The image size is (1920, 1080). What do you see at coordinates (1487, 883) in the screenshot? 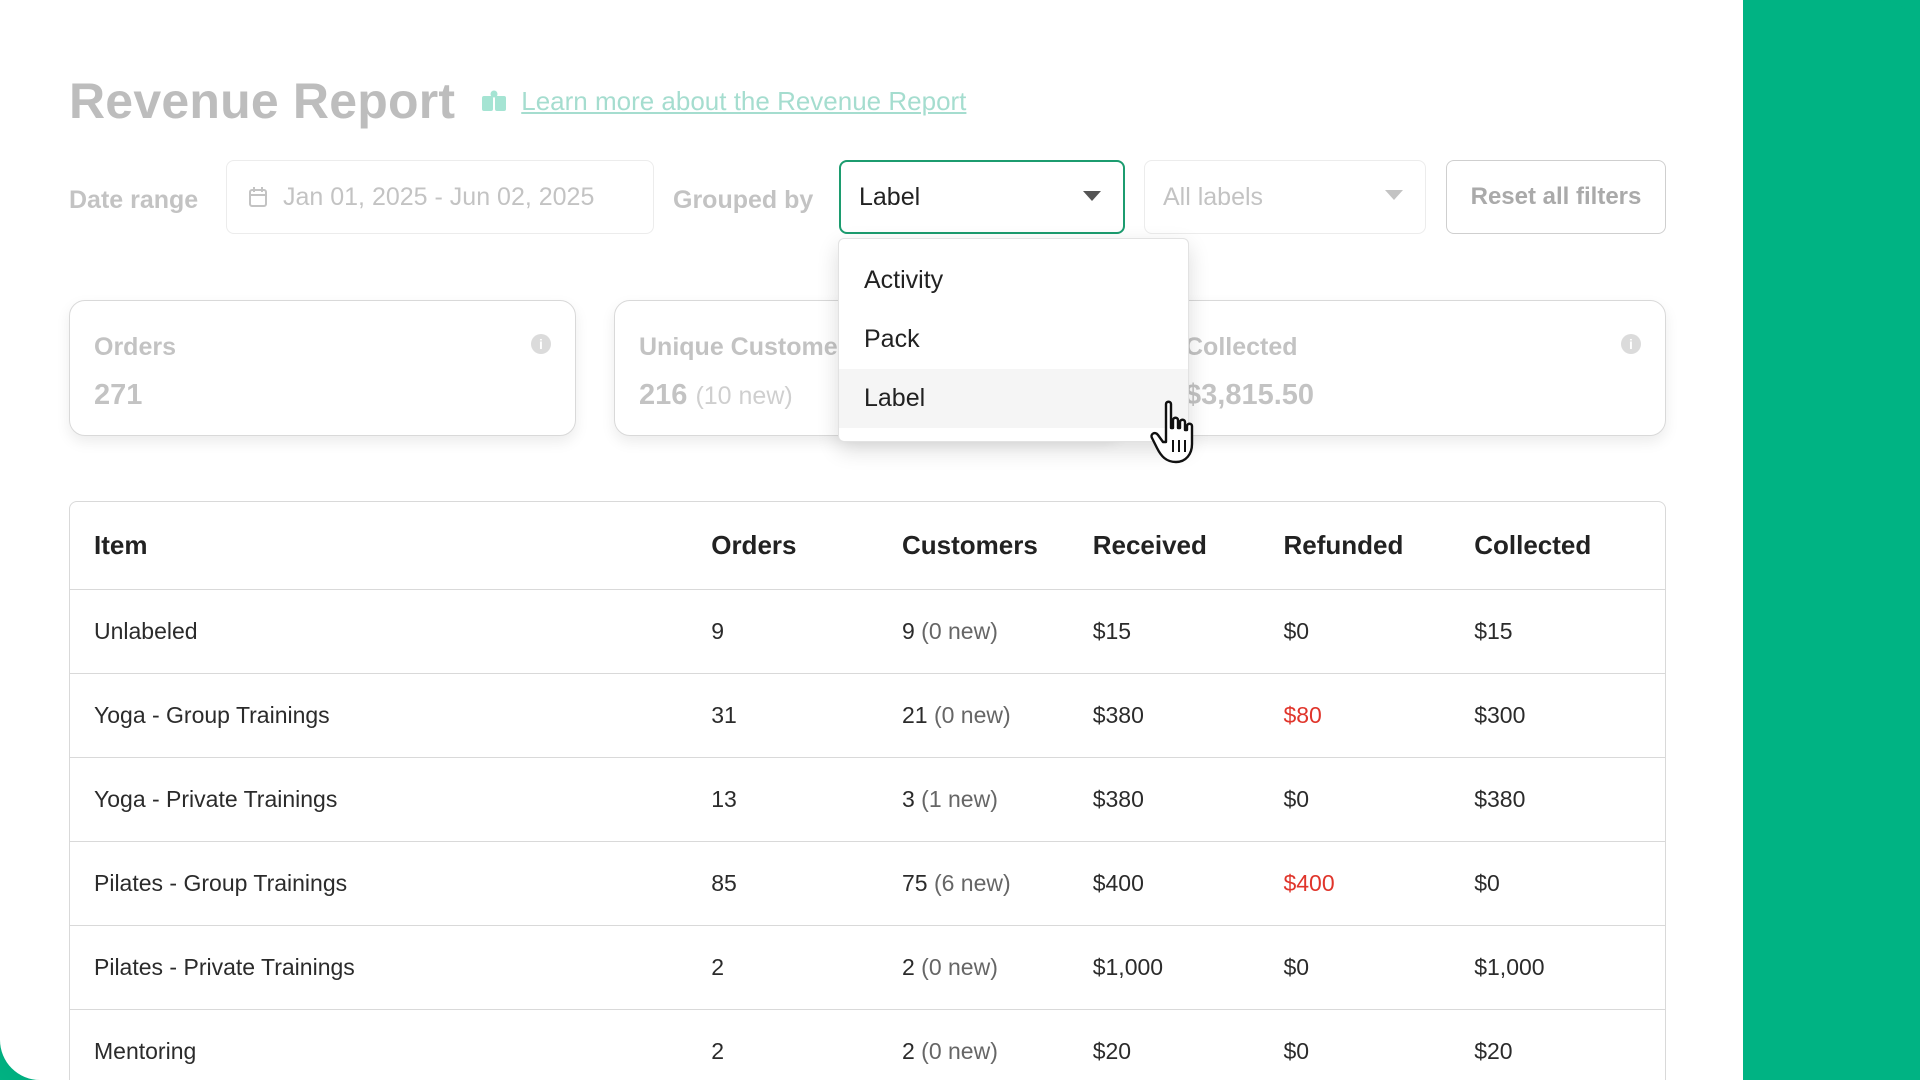
I see `cell-collected: $0` at bounding box center [1487, 883].